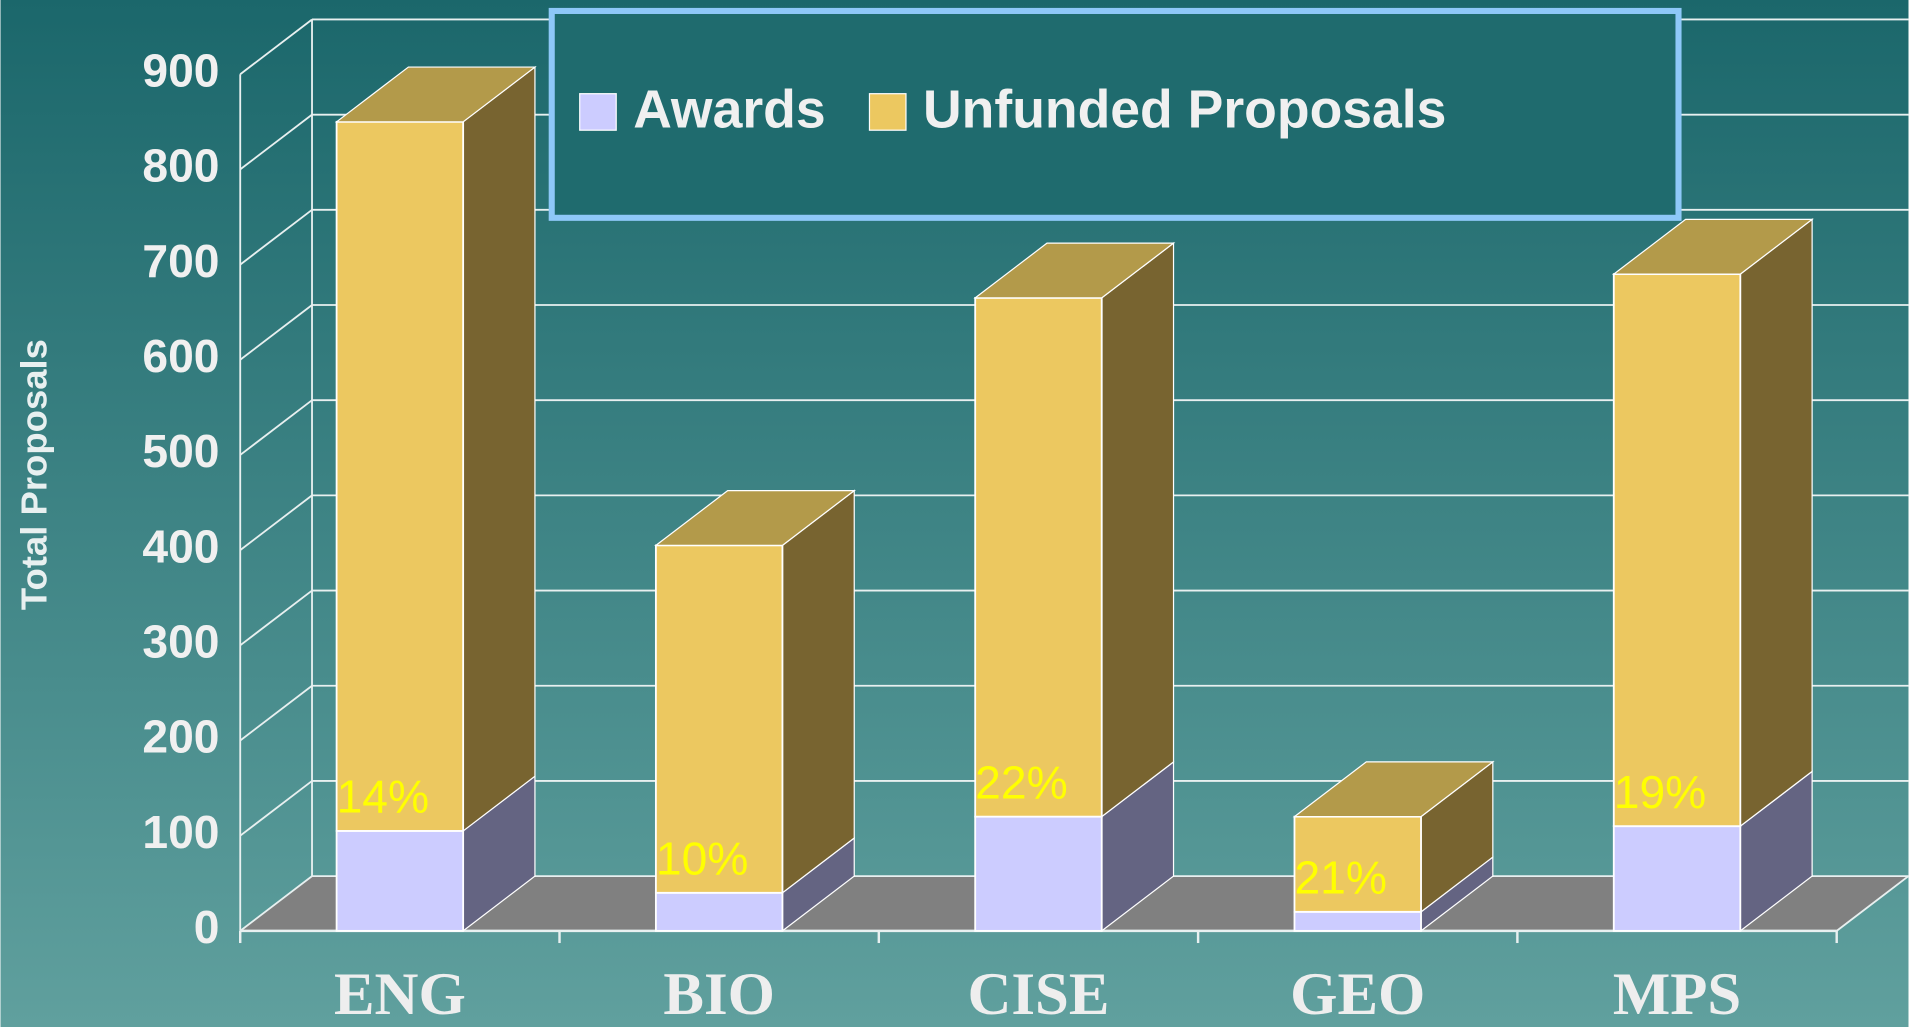 The width and height of the screenshot is (1909, 1027). Describe the element at coordinates (180, 546) in the screenshot. I see `y-tick-label: 400` at that location.